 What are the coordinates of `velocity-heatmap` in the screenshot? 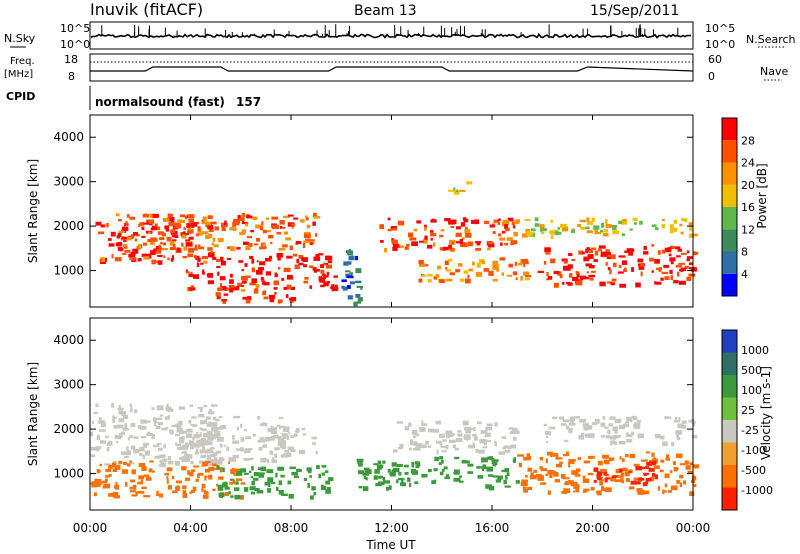 It's located at (394, 451).